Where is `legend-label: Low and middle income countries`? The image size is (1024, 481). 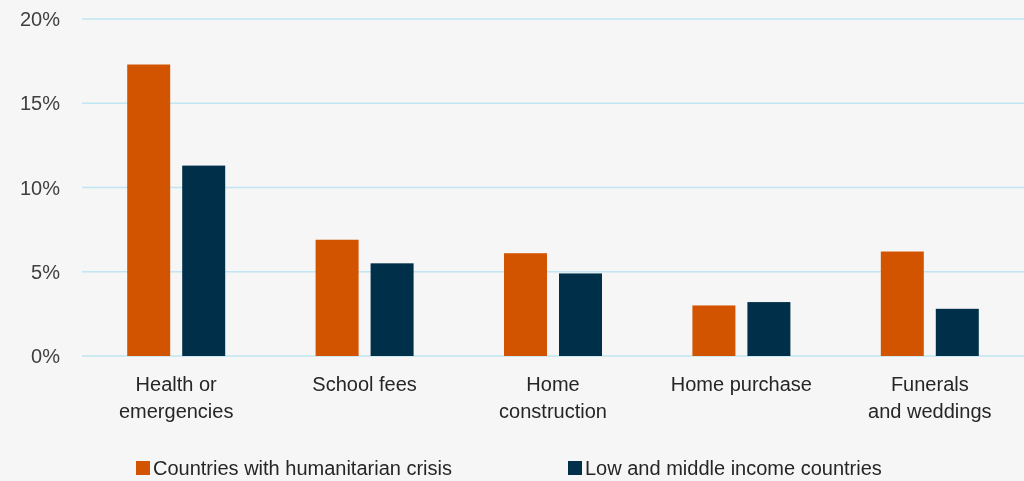 legend-label: Low and middle income countries is located at coordinates (733, 468).